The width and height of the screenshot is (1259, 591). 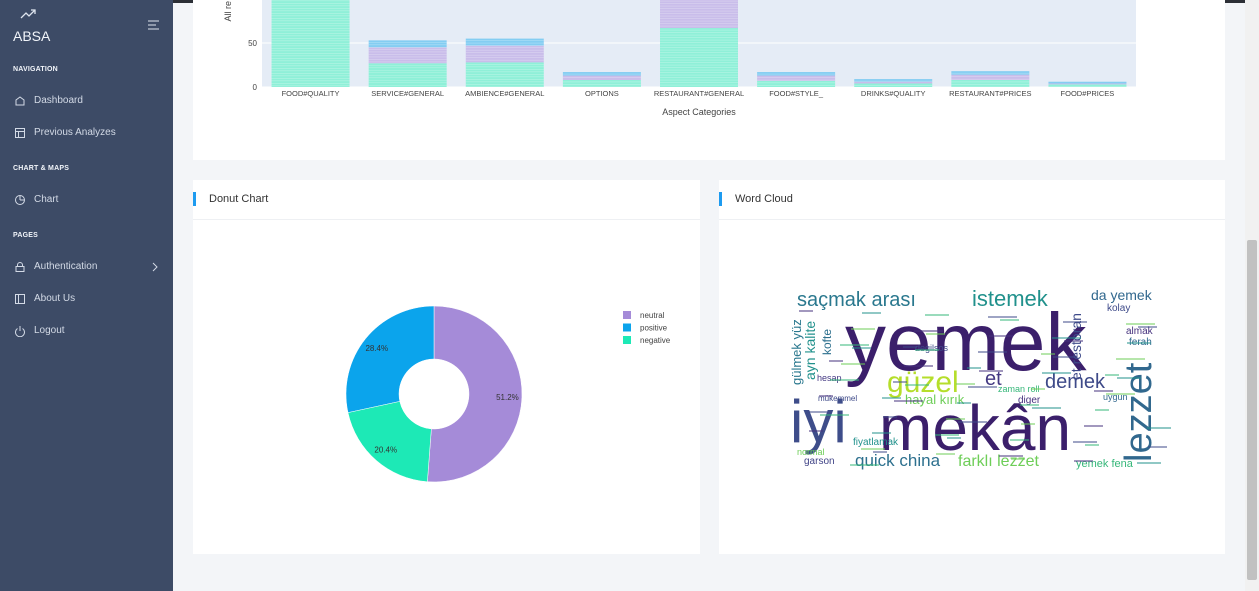 What do you see at coordinates (652, 315) in the screenshot?
I see `legend-label: neutral` at bounding box center [652, 315].